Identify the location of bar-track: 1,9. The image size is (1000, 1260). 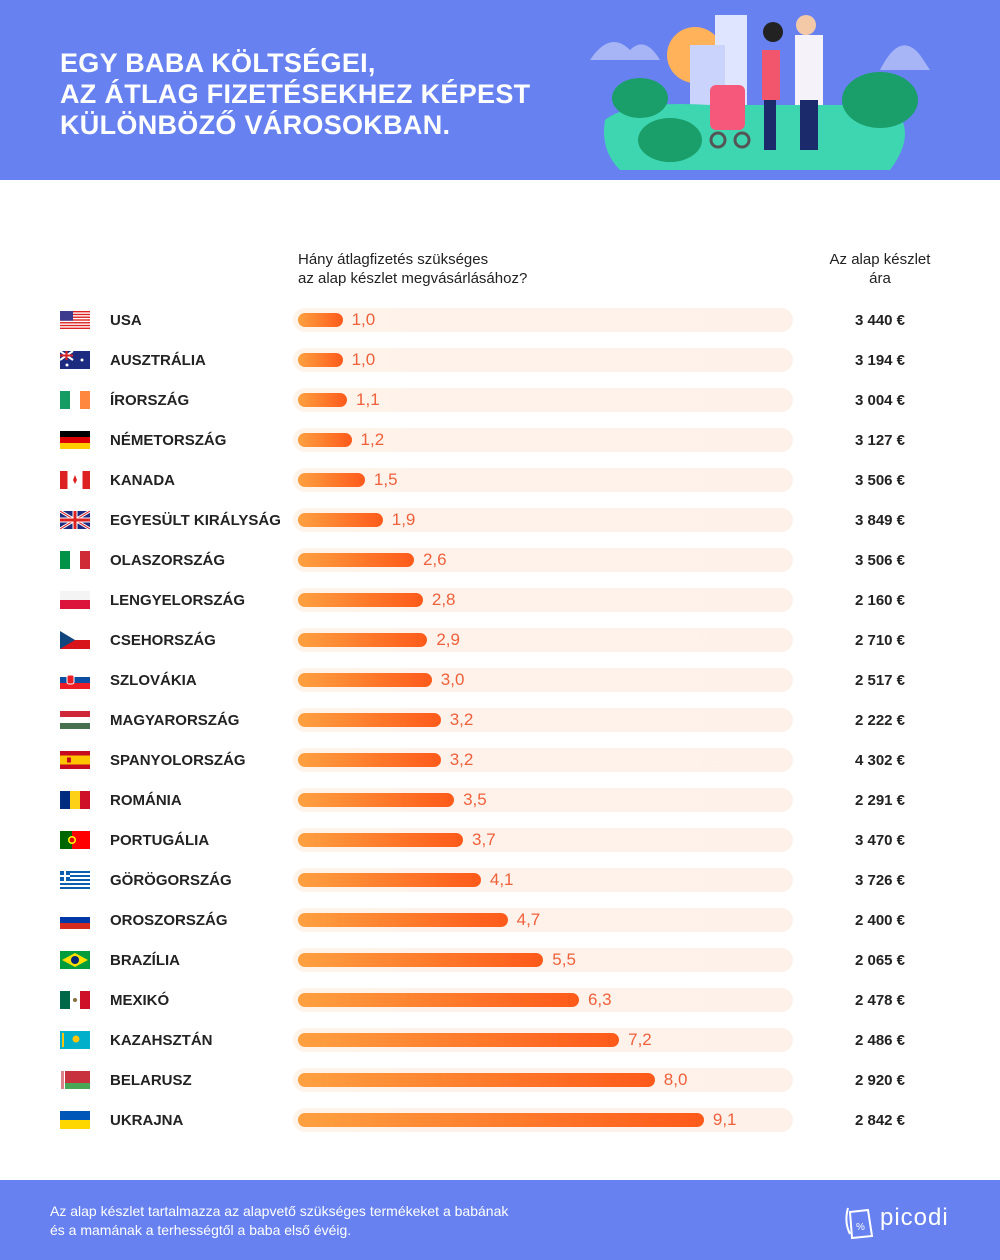
(543, 520).